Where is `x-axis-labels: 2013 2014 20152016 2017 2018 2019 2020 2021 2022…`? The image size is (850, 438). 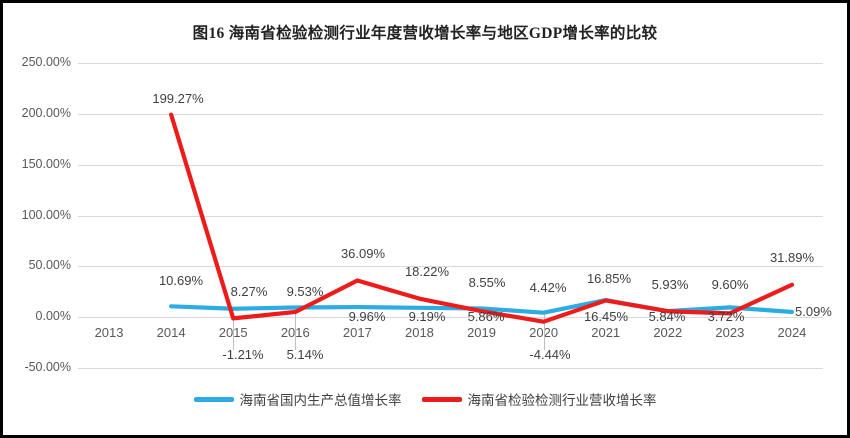
x-axis-labels: 2013 2014 20152016 2017 2018 2019 2020 2021 2022… is located at coordinates (450, 334).